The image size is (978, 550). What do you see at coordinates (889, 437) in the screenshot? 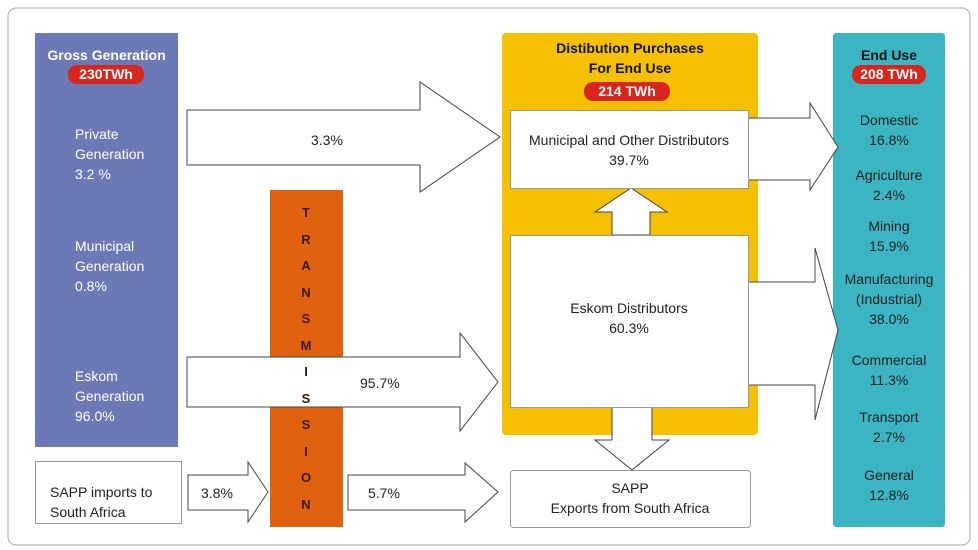
I see `end-use-share: 2.7%` at bounding box center [889, 437].